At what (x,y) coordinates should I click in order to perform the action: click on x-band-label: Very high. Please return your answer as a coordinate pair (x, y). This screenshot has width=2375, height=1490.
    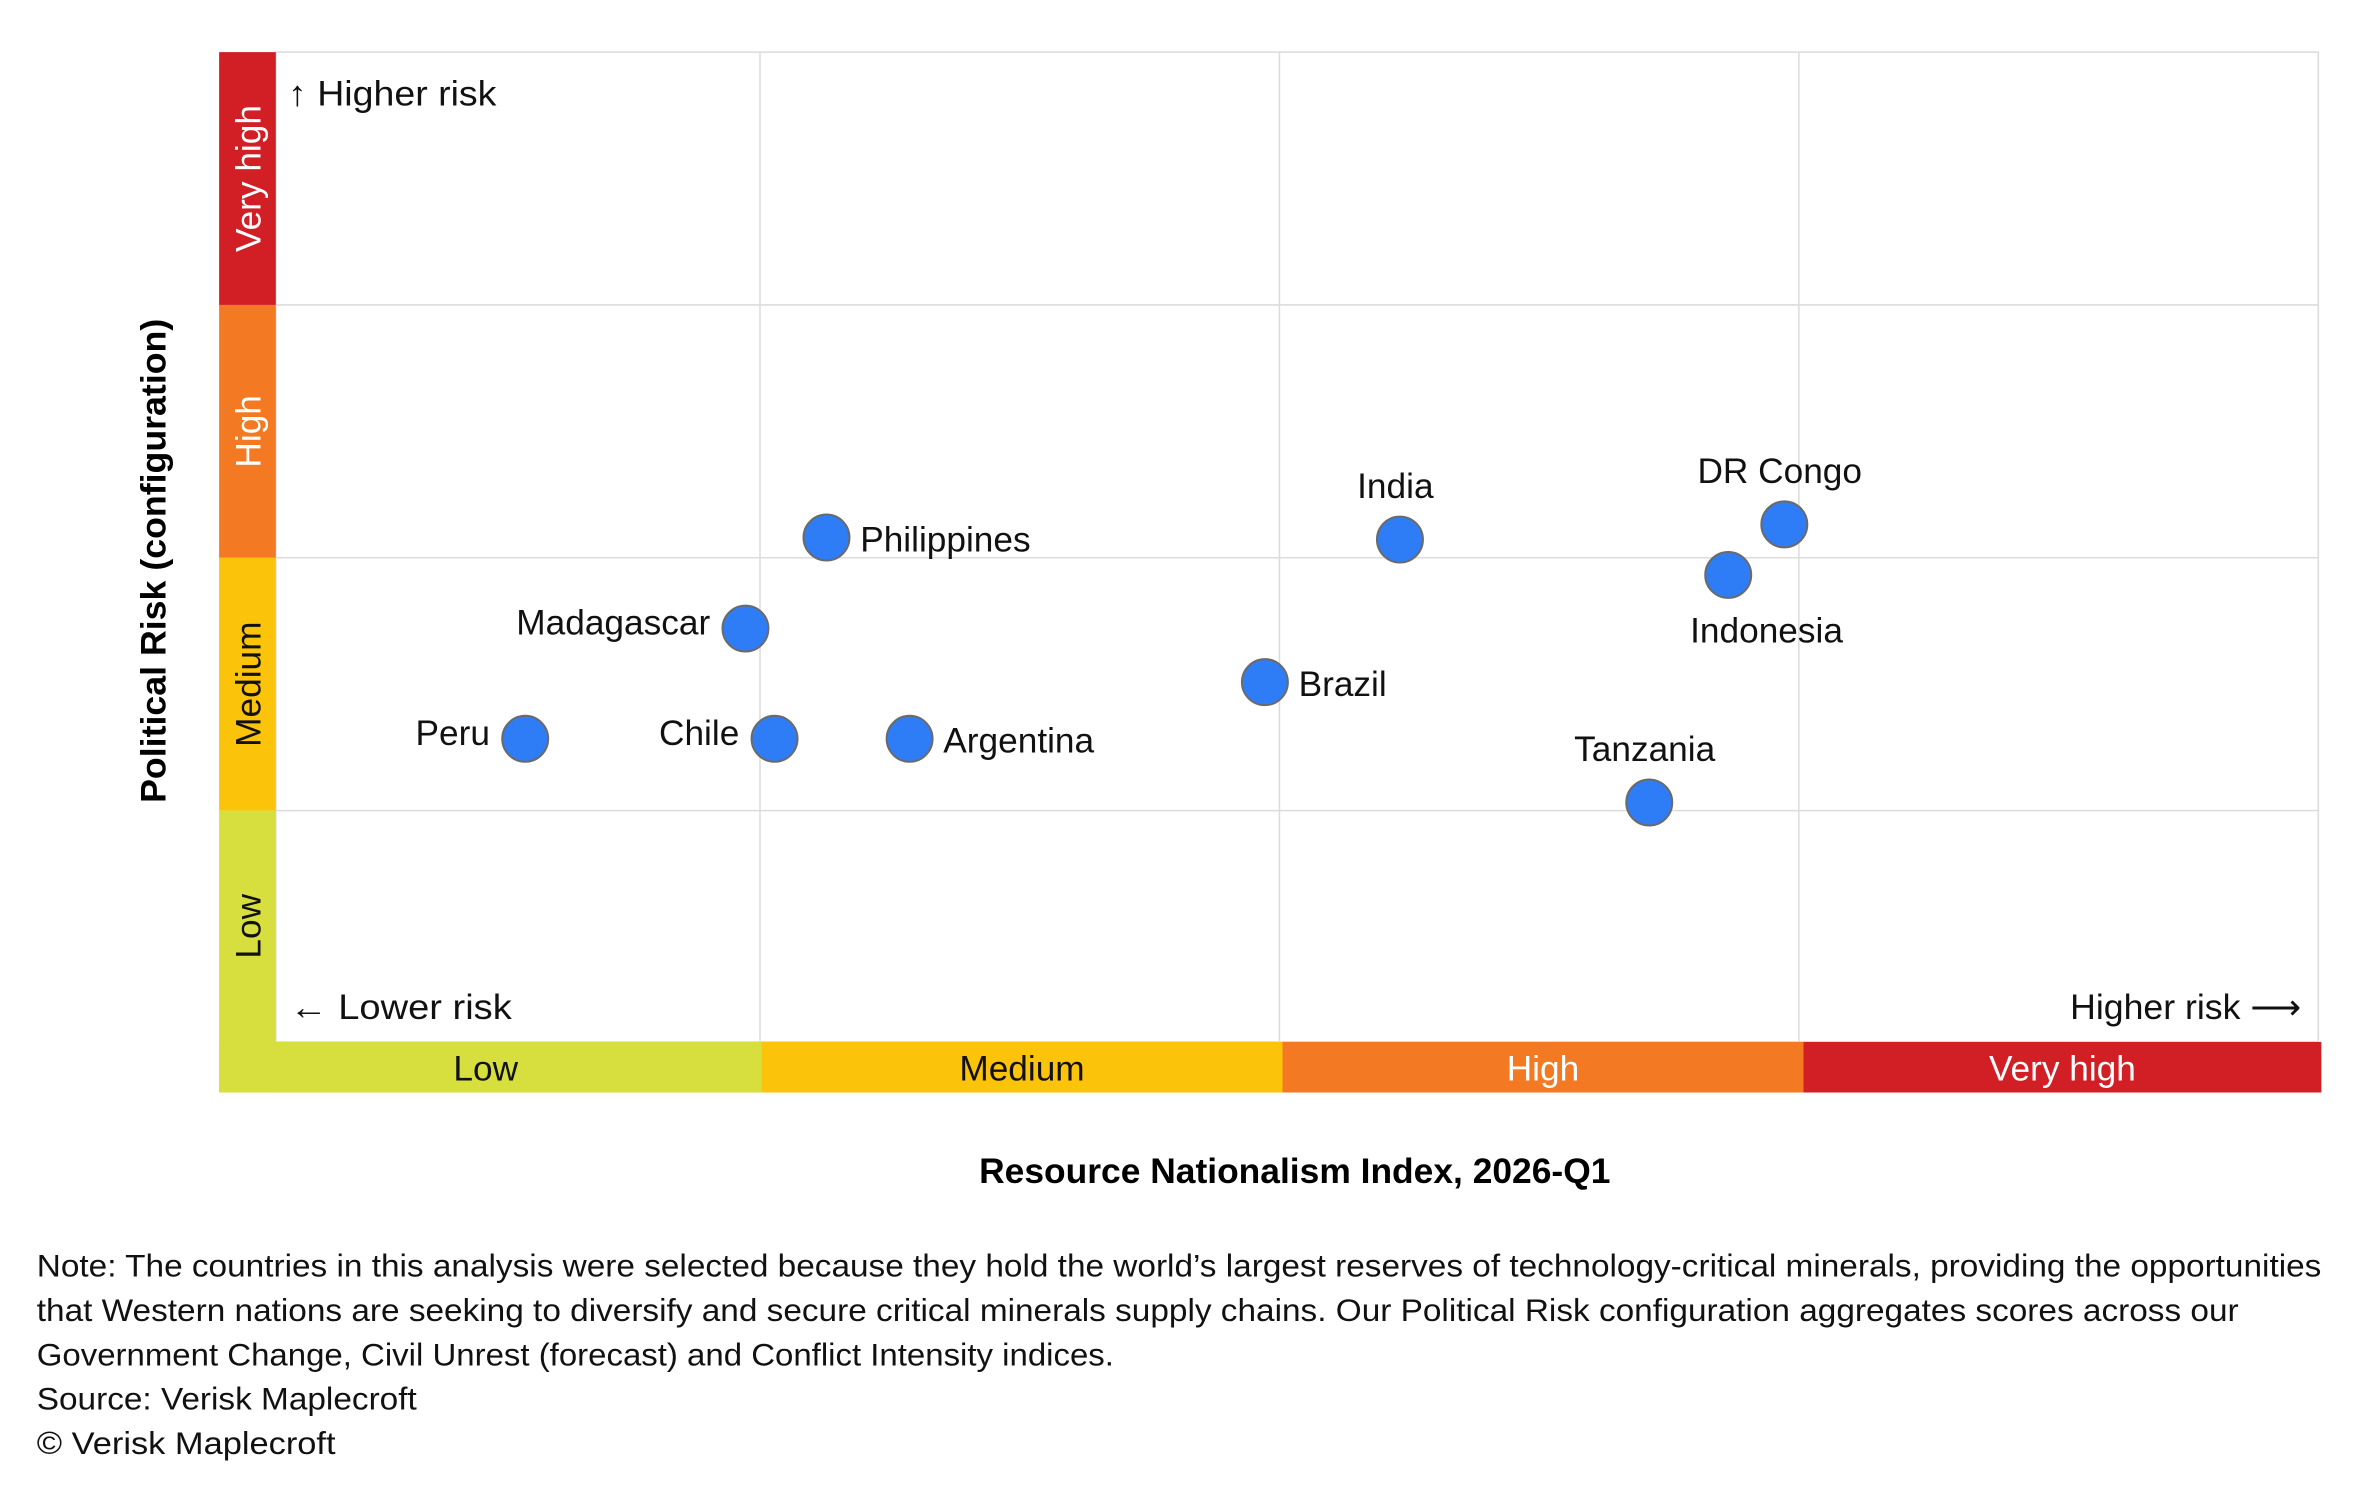
    Looking at the image, I should click on (2062, 1068).